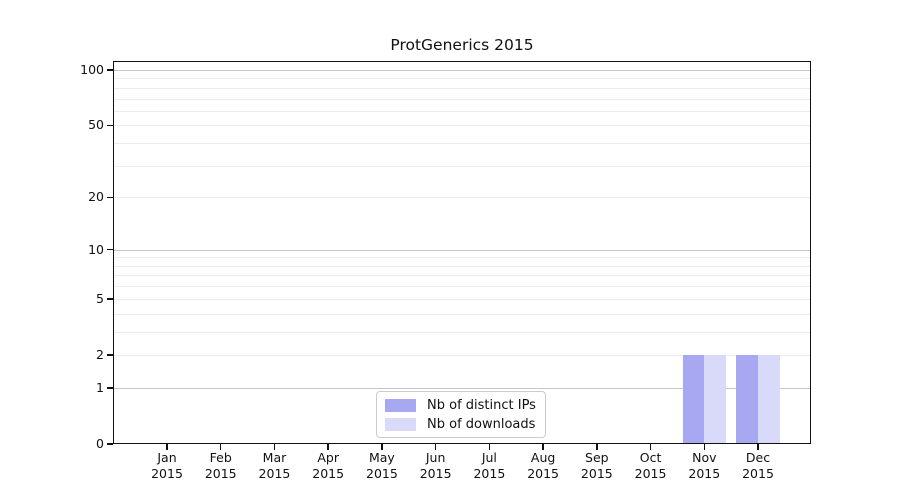 The image size is (900, 500). Describe the element at coordinates (435, 465) in the screenshot. I see `x-tick-label: Jun 2015` at that location.